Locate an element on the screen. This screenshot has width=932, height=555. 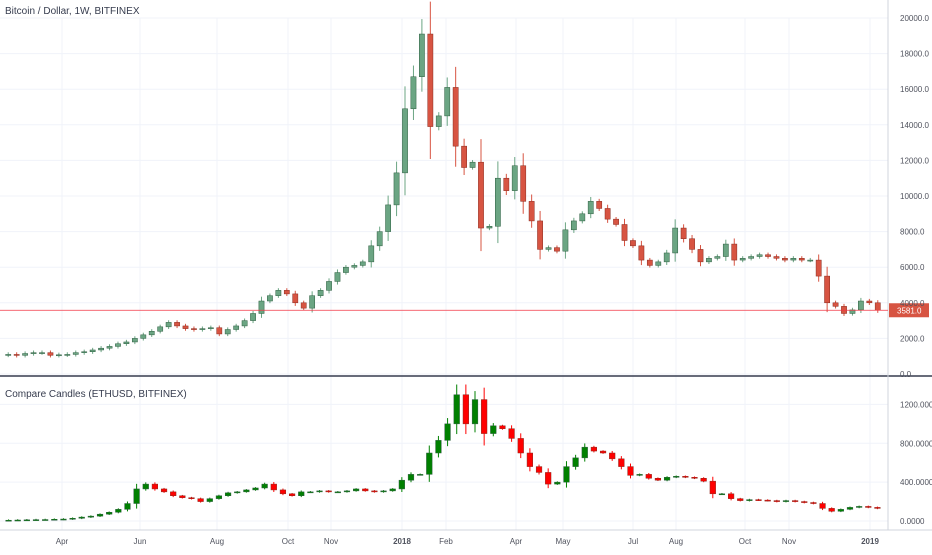
x-tick-label: Oct is located at coordinates (745, 541).